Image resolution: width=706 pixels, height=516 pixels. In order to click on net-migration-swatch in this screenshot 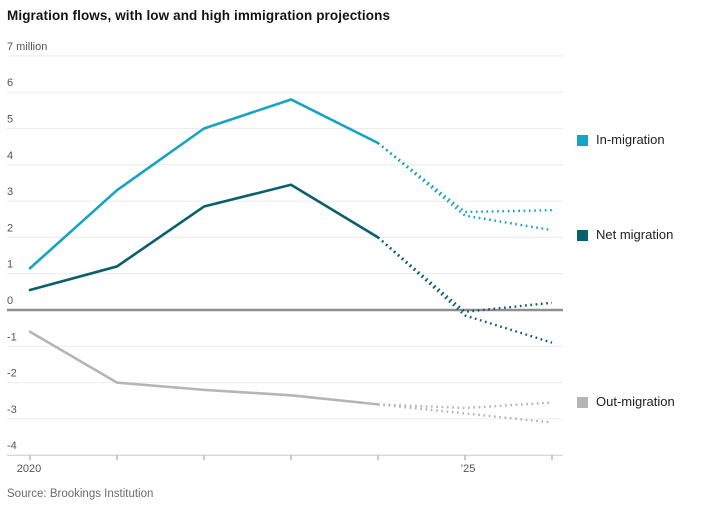, I will do `click(582, 235)`.